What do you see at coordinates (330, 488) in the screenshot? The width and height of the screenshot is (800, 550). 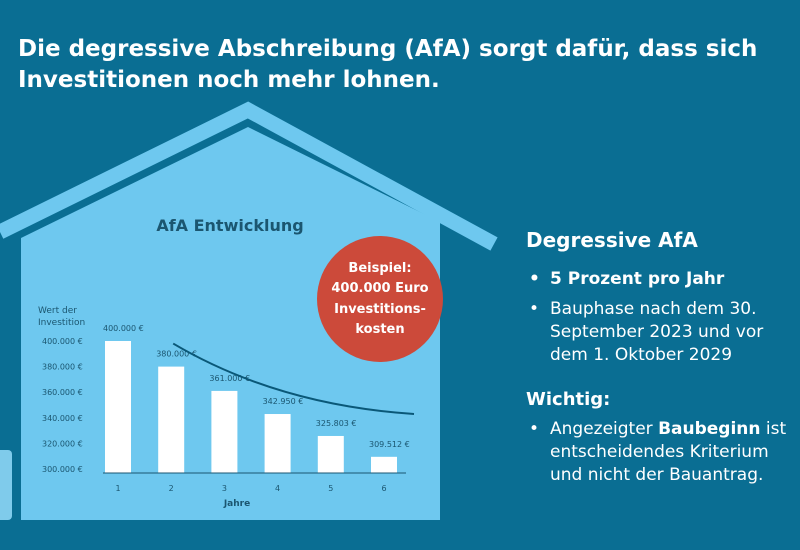 I see `x-tick-label: 5` at bounding box center [330, 488].